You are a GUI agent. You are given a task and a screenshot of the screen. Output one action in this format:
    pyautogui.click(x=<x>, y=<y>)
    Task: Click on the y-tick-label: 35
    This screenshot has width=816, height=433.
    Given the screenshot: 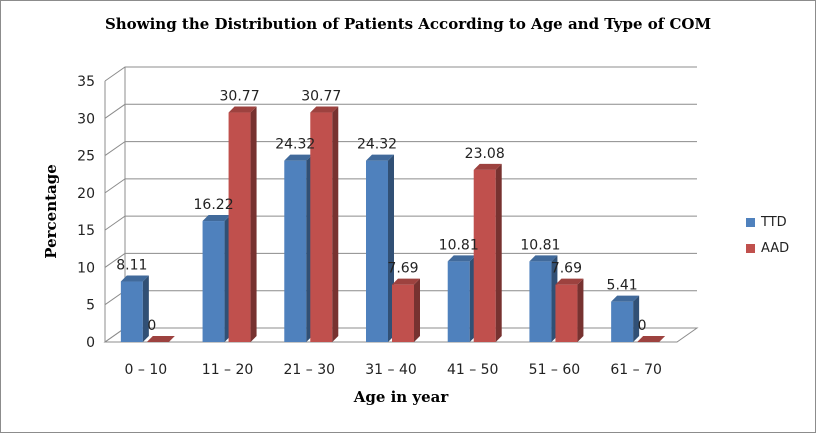 What is the action you would take?
    pyautogui.click(x=86, y=82)
    